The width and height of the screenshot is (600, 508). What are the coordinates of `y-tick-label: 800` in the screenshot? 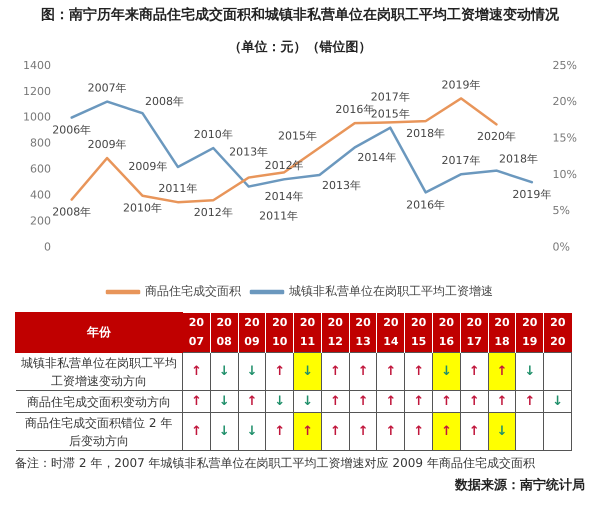 It's located at (40, 143).